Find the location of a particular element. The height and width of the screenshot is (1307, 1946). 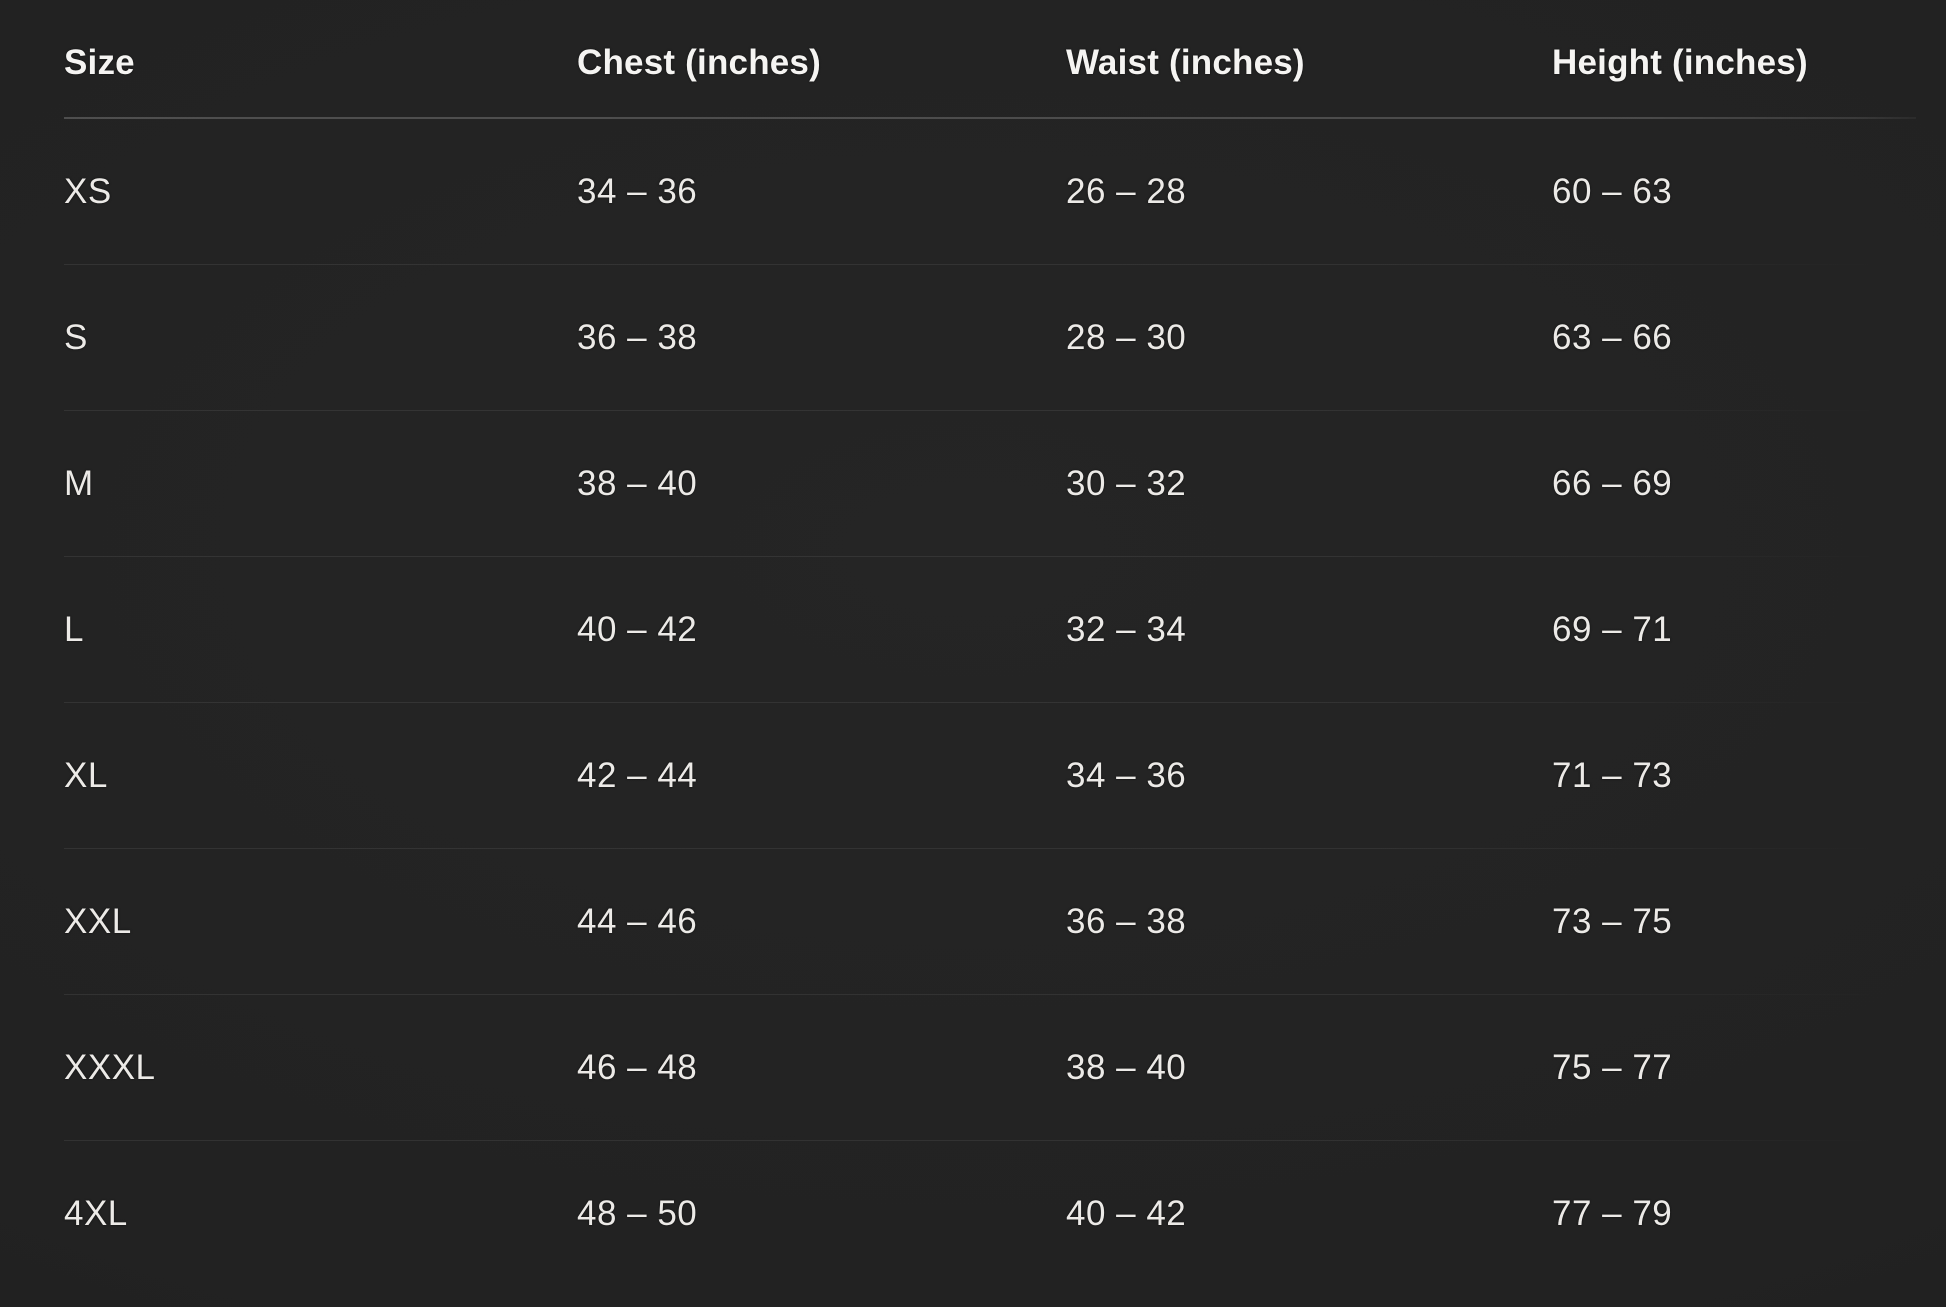

table-row-xxl: XXL 44 – 46 36 – 38 73 – 75 is located at coordinates (997, 922).